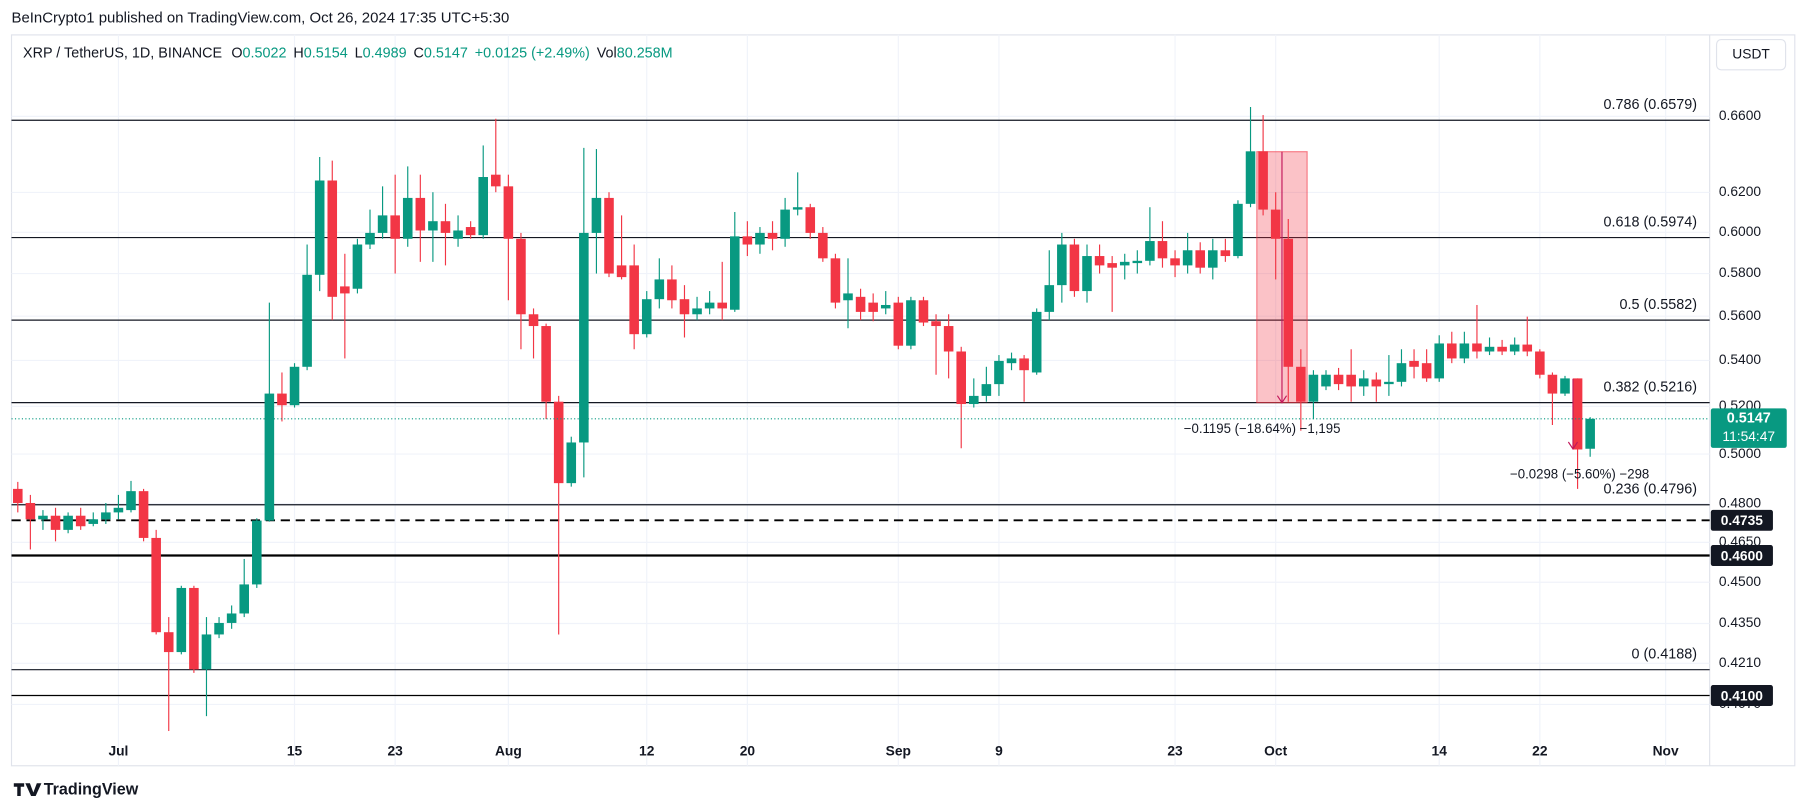 This screenshot has width=1804, height=803. What do you see at coordinates (607, 53) in the screenshot?
I see `legend-key: Vol` at bounding box center [607, 53].